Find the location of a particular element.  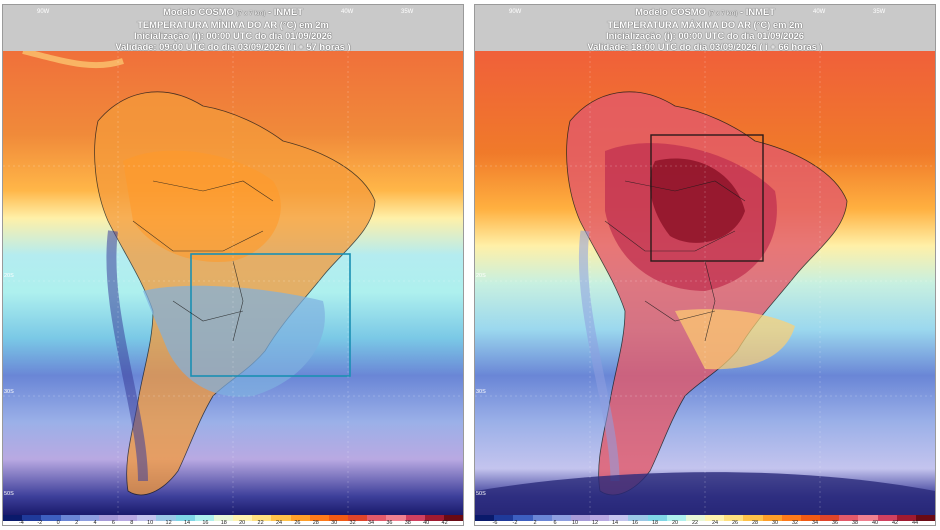

colorbar-label: 8 is located at coordinates (132, 523).